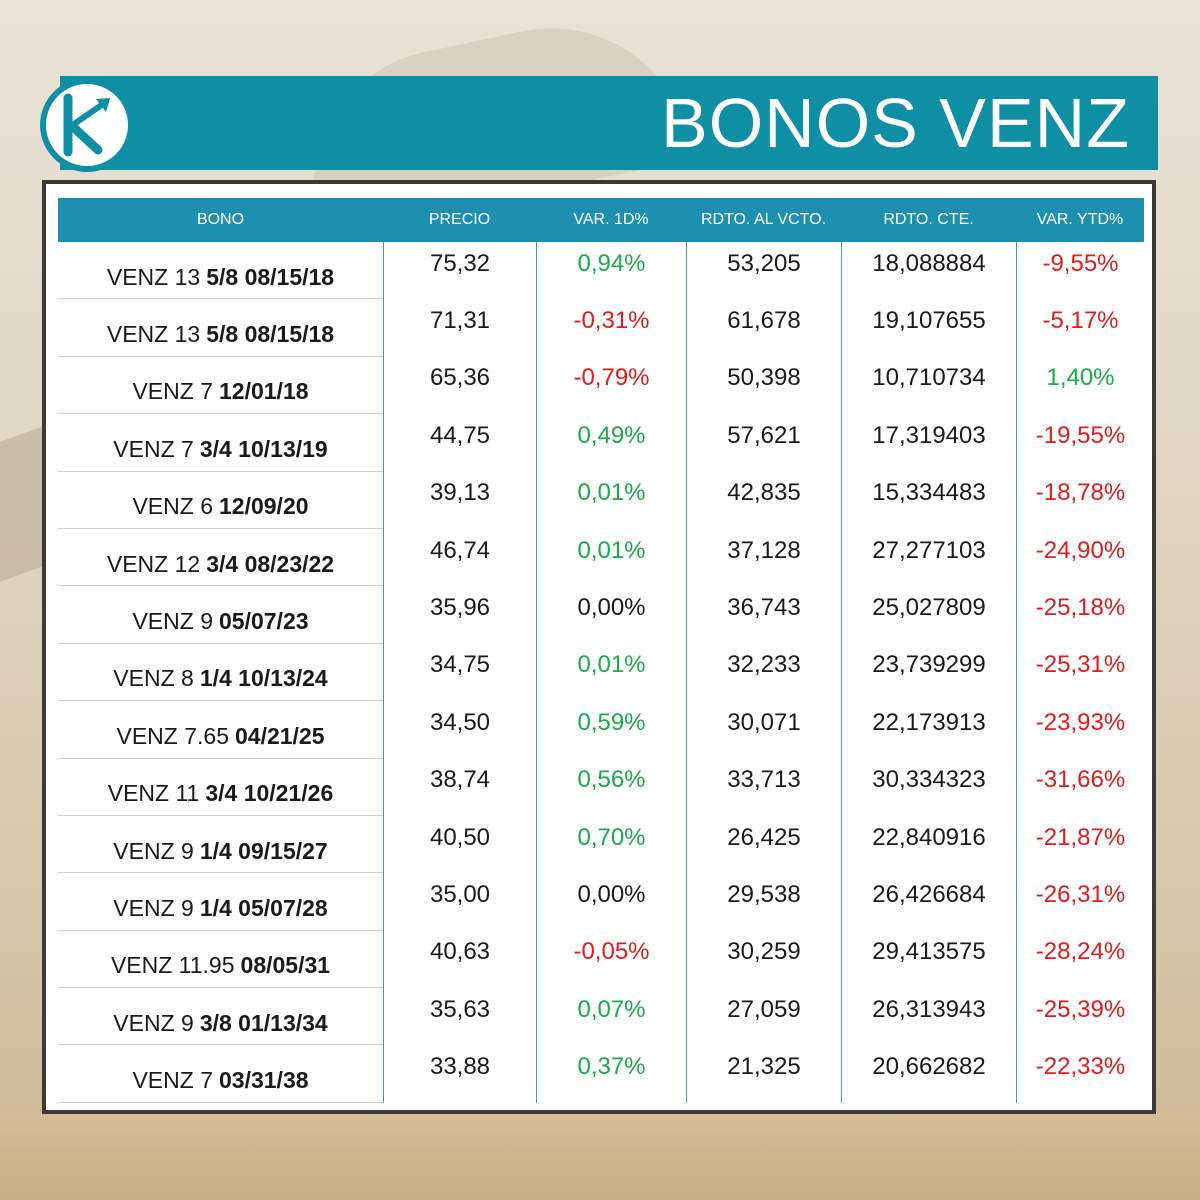 The image size is (1200, 1200). I want to click on cell-bono: VENZ 9 1/4 09/15/27, so click(220, 845).